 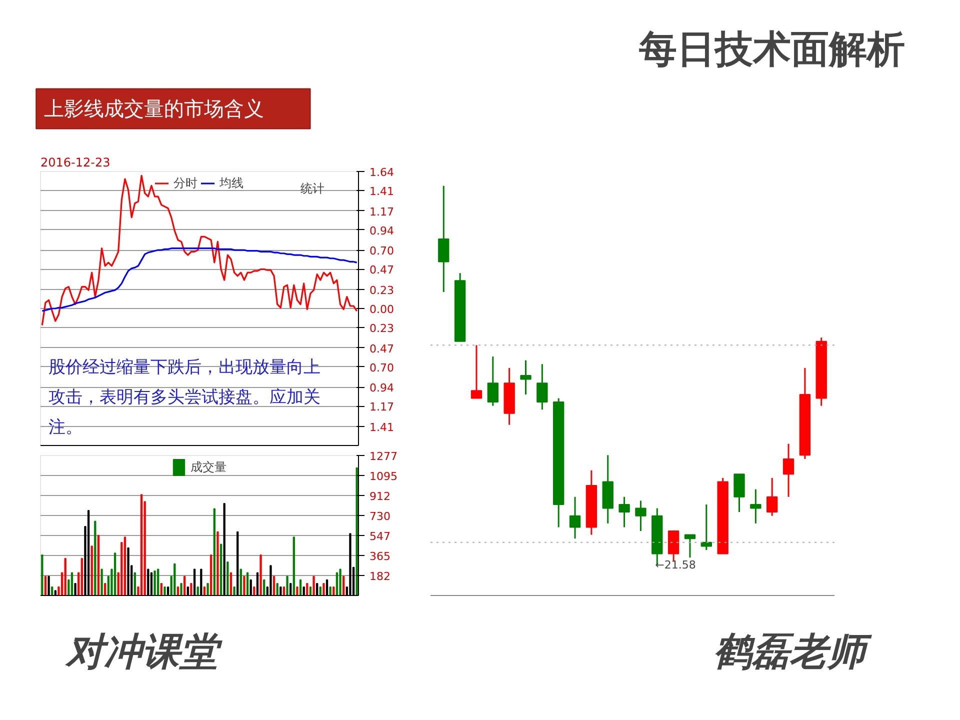 I want to click on annotation: ←21.58, so click(x=675, y=565).